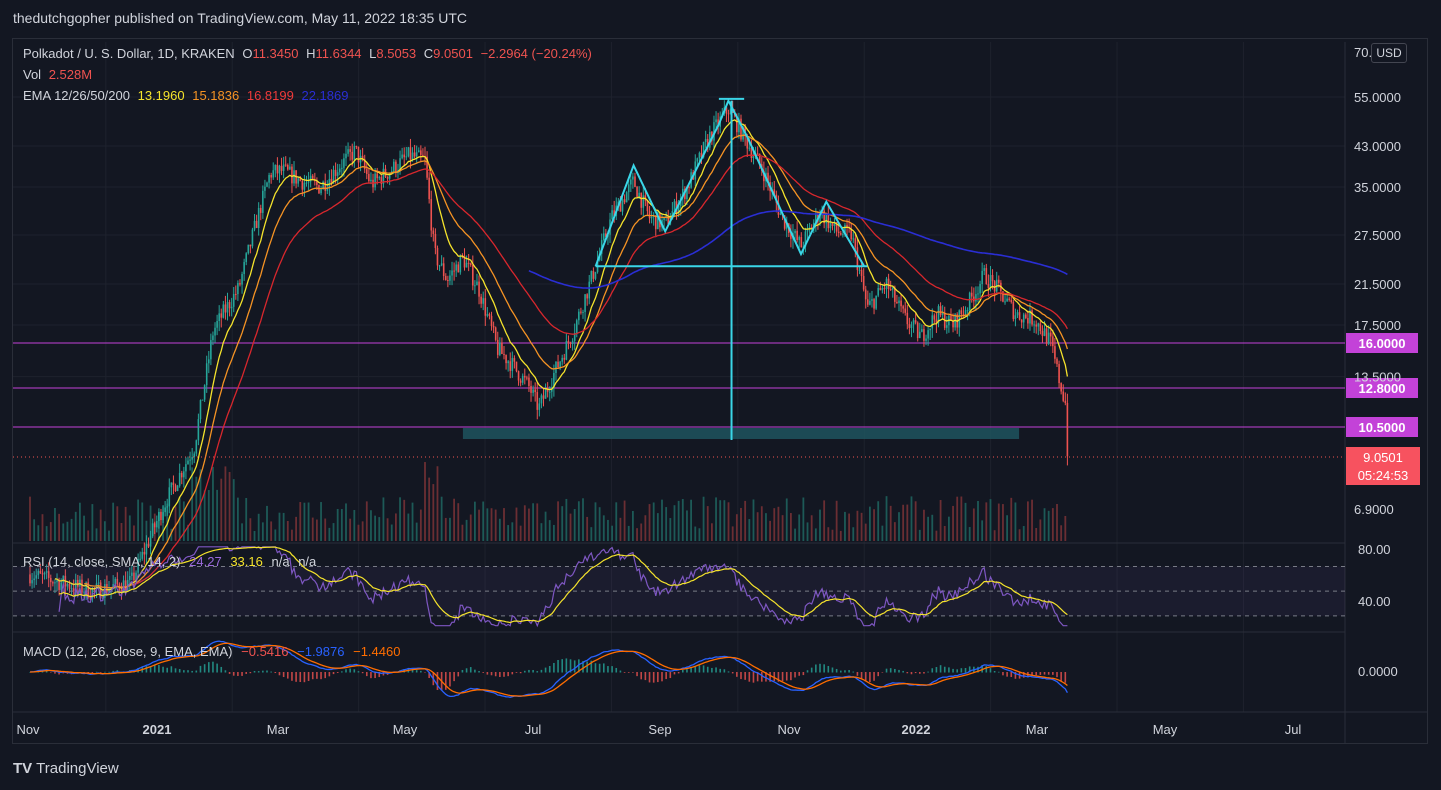 The height and width of the screenshot is (790, 1441). I want to click on high-label: H, so click(311, 53).